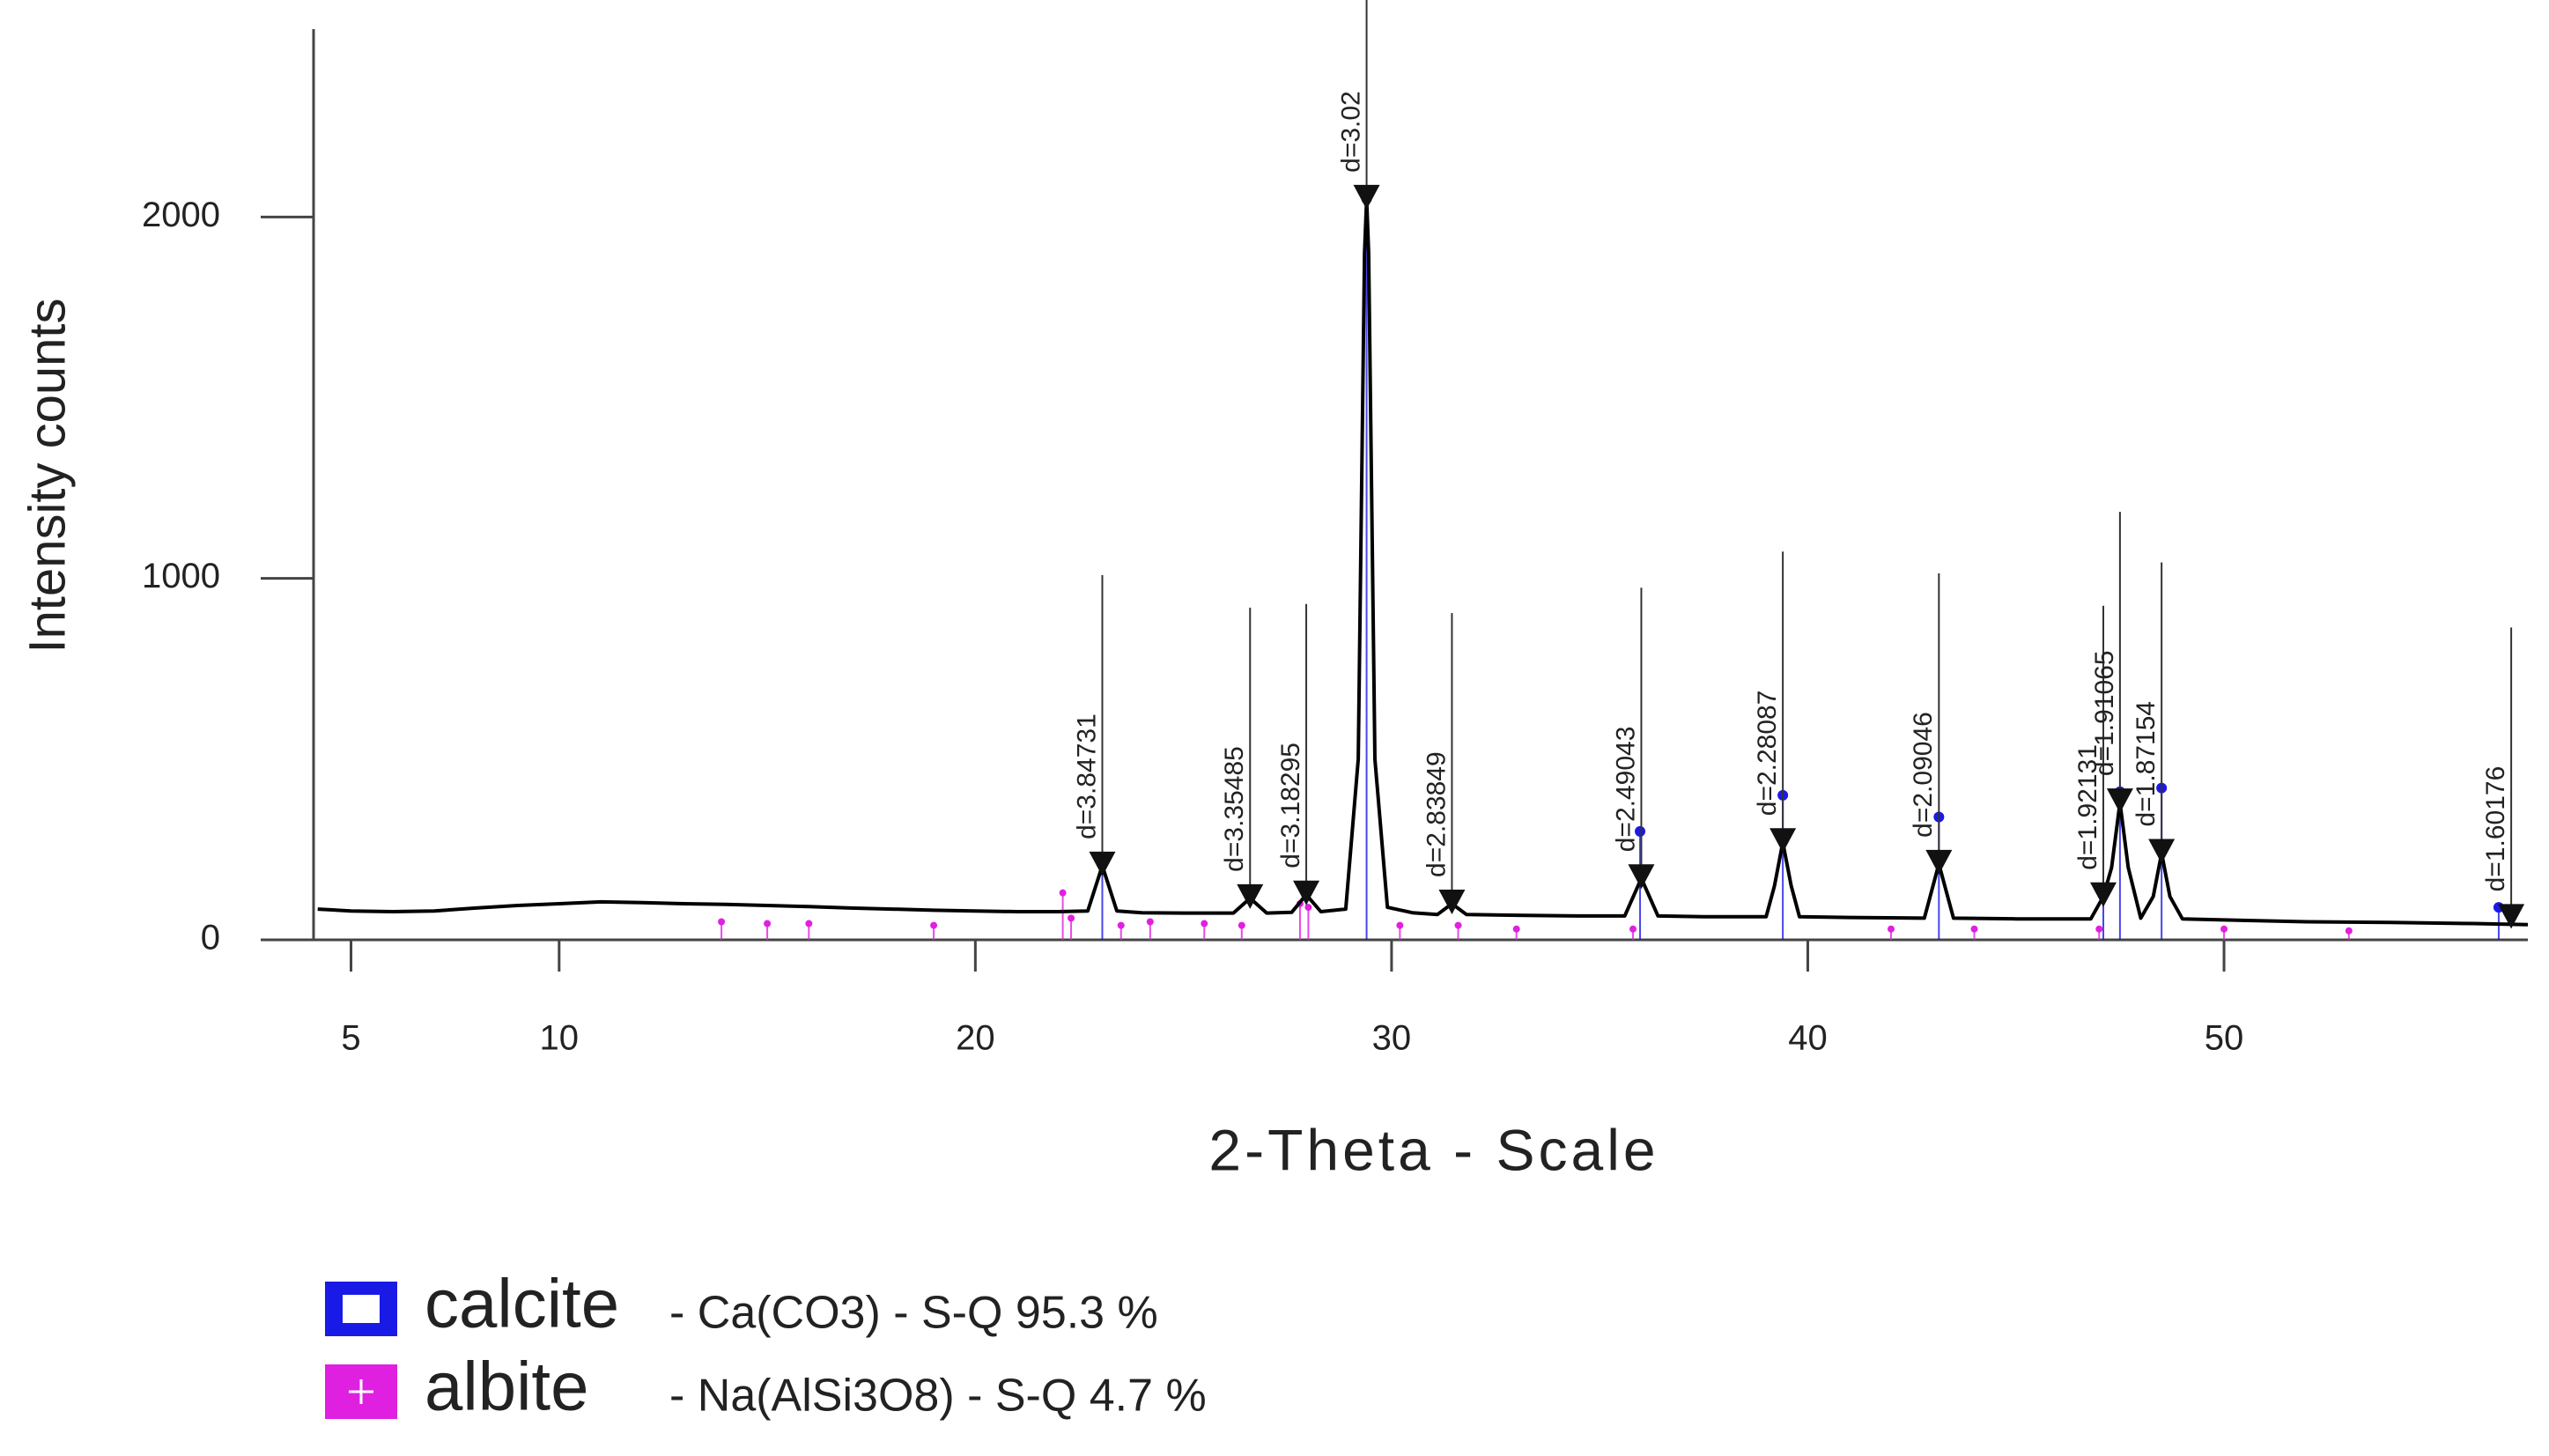 This screenshot has height=1456, width=2549. I want to click on legend-swatch-inner, so click(361, 1309).